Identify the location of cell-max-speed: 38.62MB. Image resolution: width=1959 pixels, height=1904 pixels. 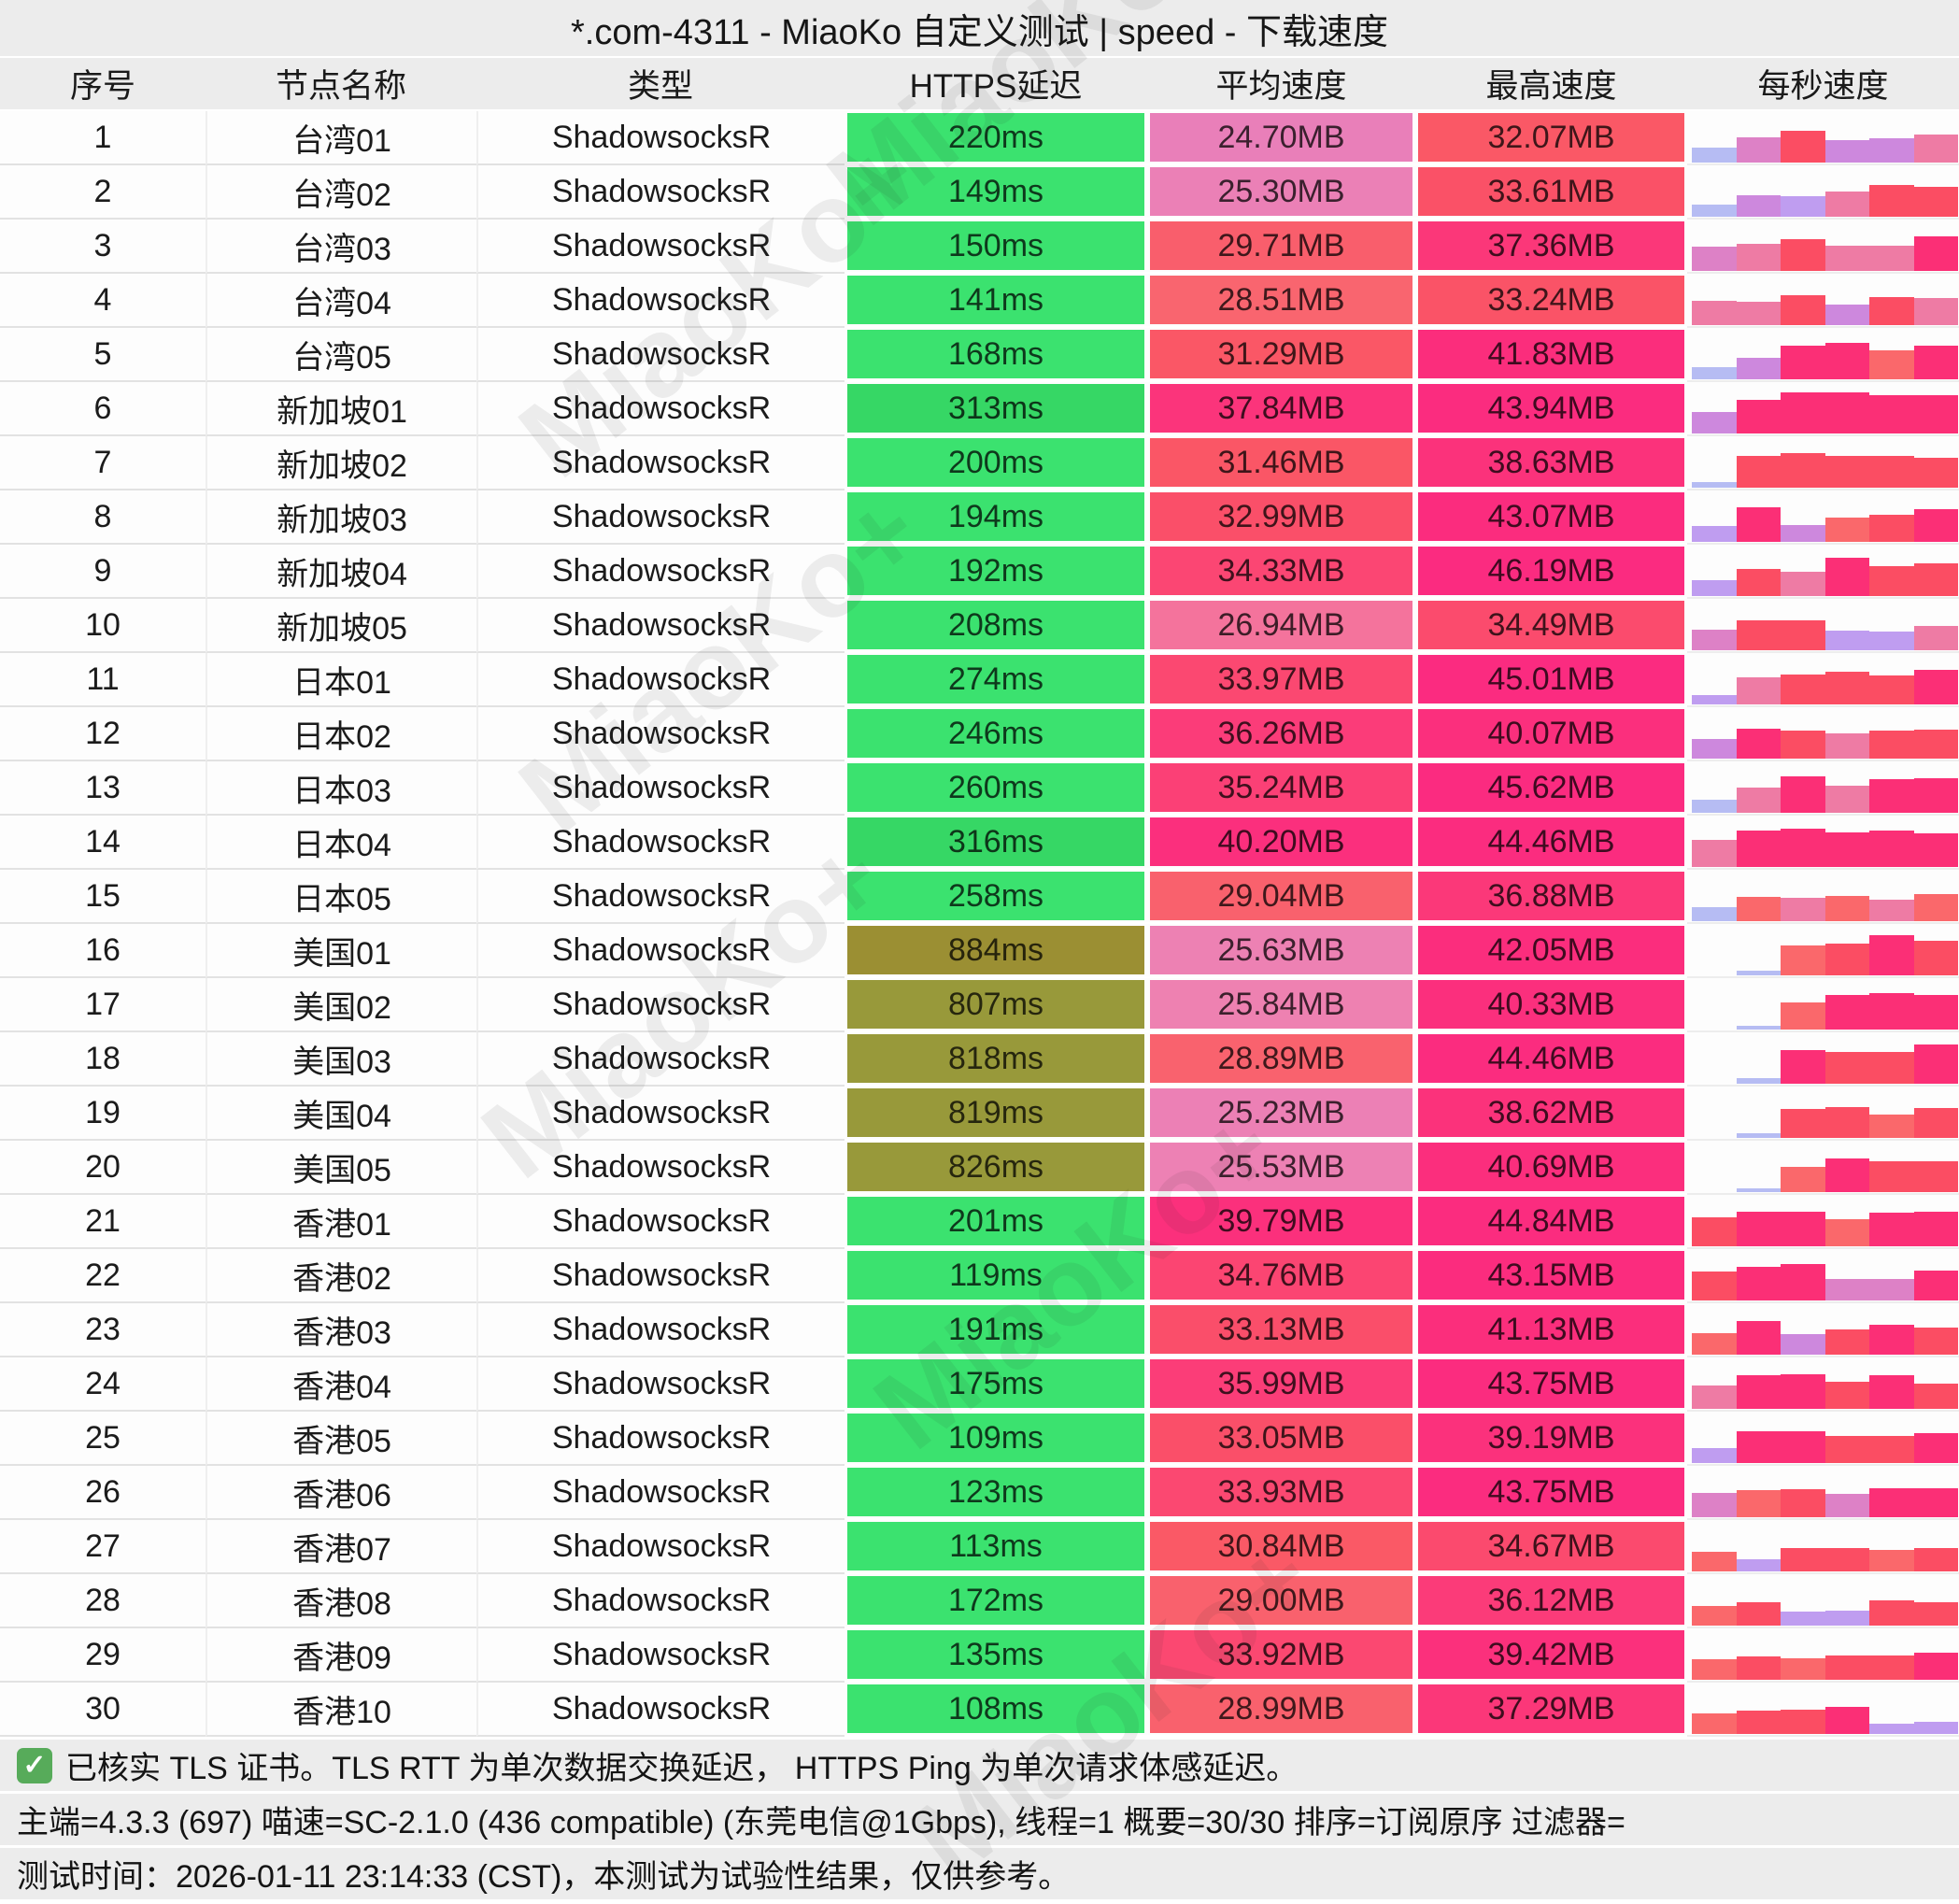
(1551, 1114).